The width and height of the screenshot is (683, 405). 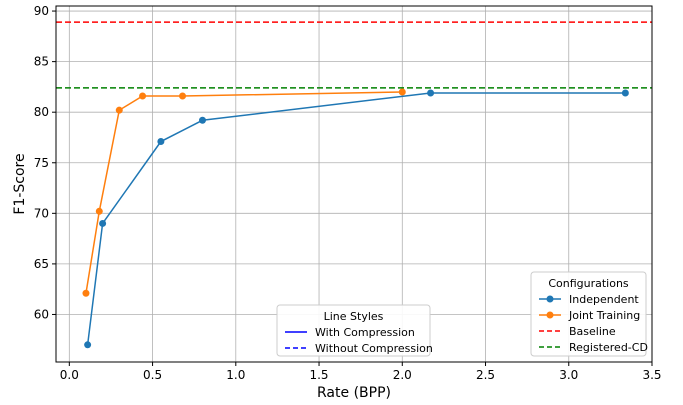 I want to click on x-tick-label: 2.5, so click(x=485, y=375).